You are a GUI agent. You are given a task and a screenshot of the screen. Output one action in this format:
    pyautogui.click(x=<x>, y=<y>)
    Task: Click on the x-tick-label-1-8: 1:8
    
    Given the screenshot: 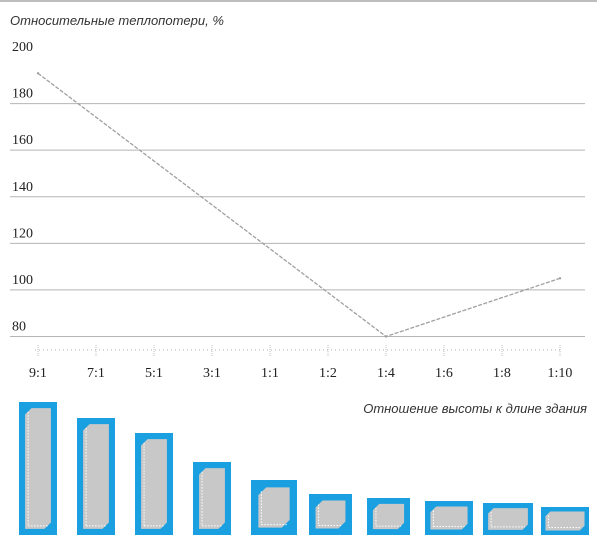 What is the action you would take?
    pyautogui.click(x=502, y=373)
    